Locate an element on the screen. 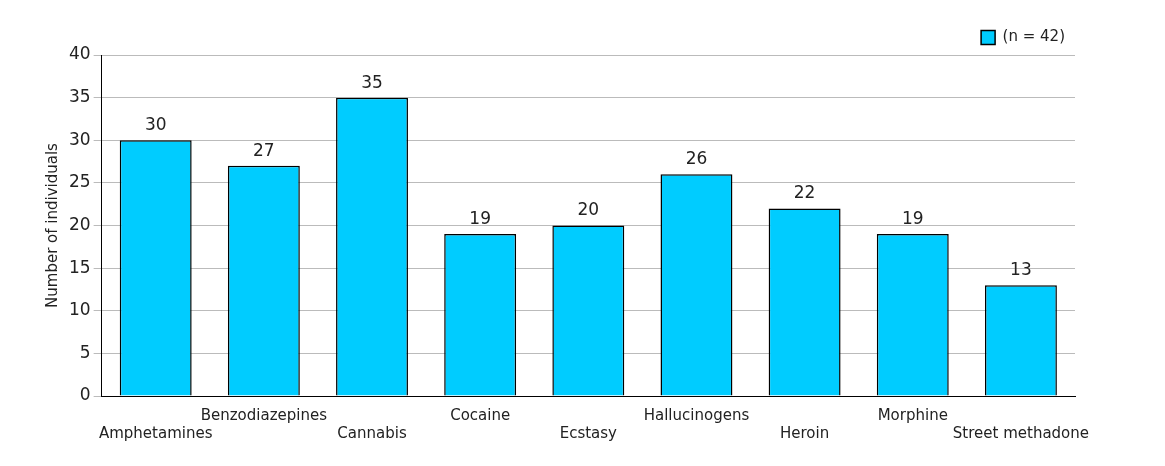 This screenshot has height=466, width=1165. y-axis-title: Number of individuals is located at coordinates (51, 225).